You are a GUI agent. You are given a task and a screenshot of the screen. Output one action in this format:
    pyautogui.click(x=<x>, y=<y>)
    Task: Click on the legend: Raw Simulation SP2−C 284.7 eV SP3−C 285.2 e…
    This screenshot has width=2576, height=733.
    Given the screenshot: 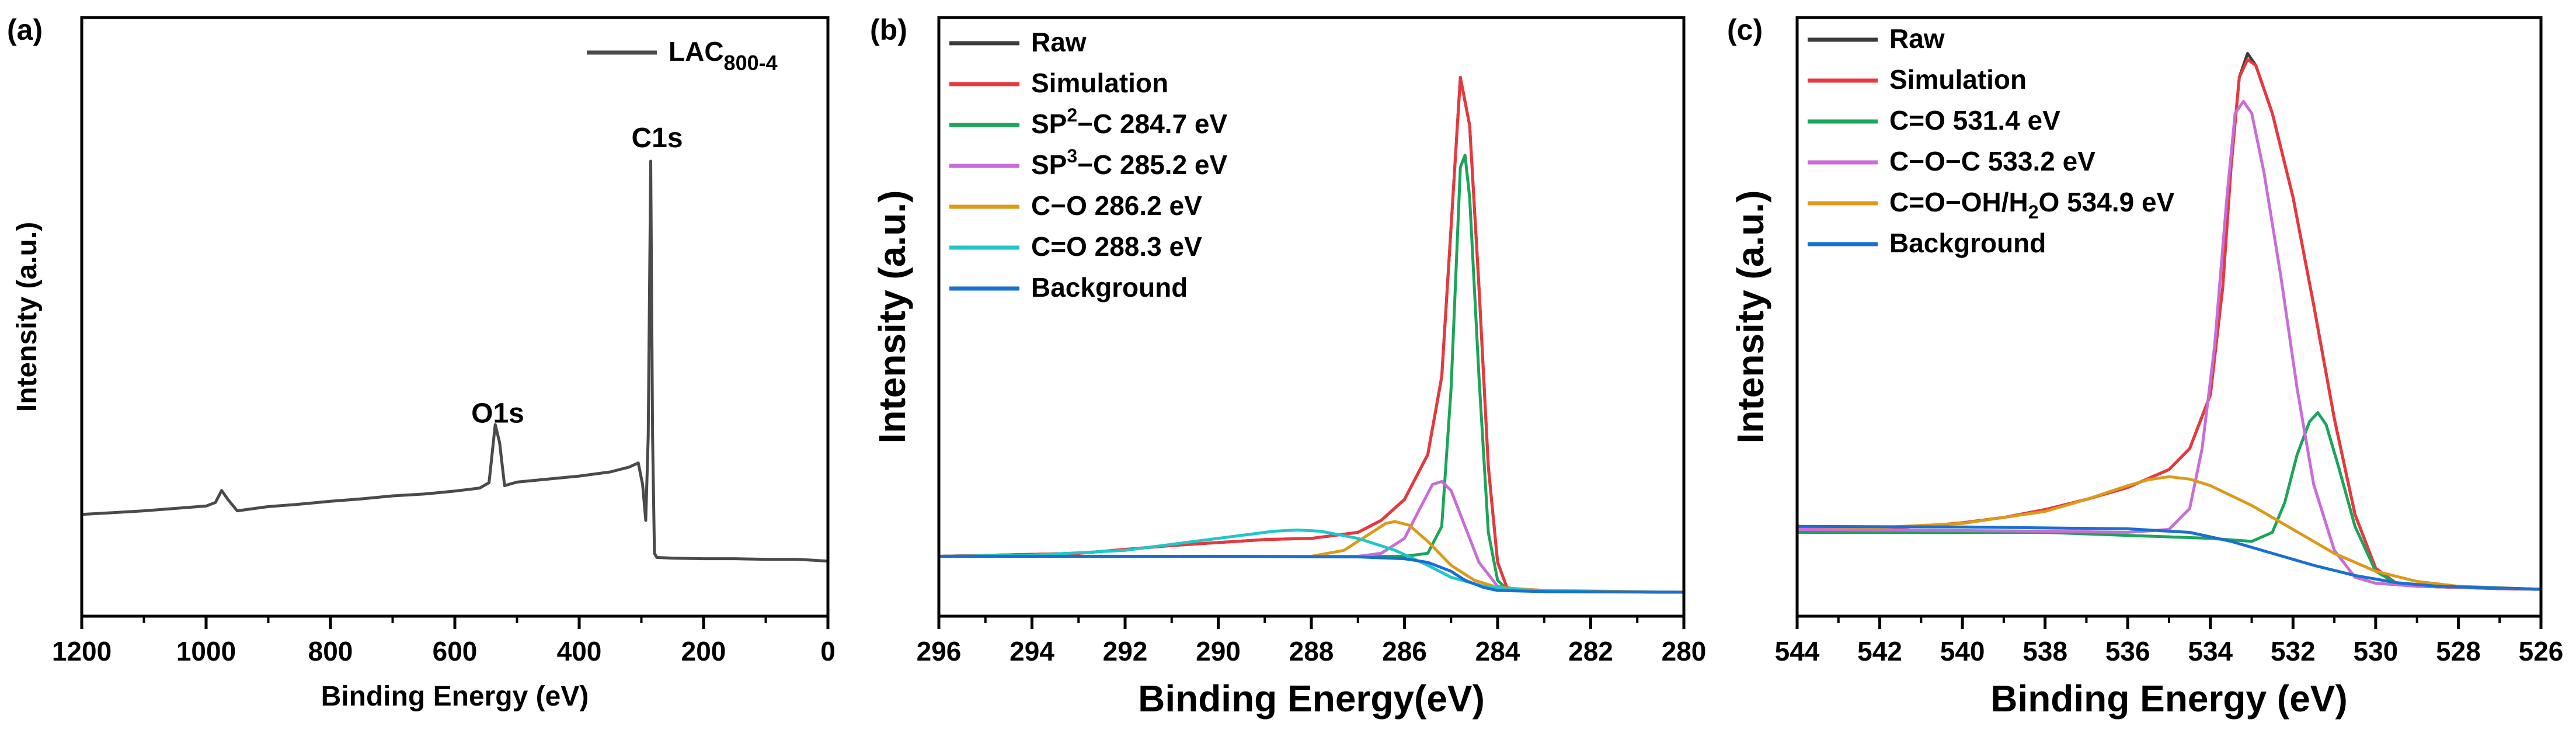 What is the action you would take?
    pyautogui.click(x=1088, y=165)
    